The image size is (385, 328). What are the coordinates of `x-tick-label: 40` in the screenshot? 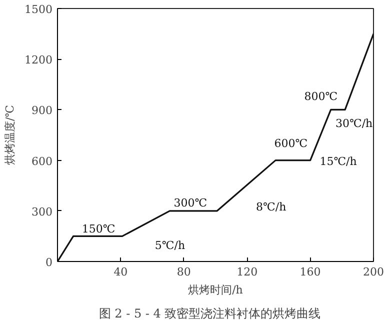 It's located at (121, 272).